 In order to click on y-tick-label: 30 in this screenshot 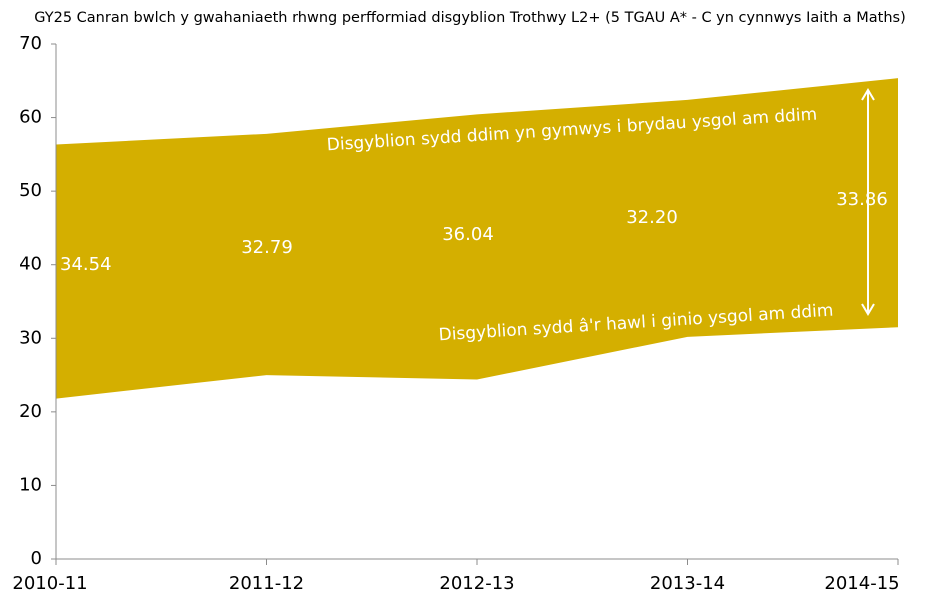, I will do `click(30, 337)`.